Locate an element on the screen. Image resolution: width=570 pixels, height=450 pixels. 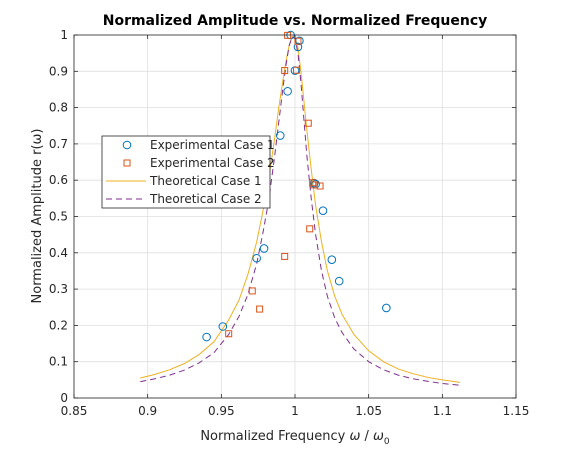
x-tick-label: 0.95 is located at coordinates (221, 411).